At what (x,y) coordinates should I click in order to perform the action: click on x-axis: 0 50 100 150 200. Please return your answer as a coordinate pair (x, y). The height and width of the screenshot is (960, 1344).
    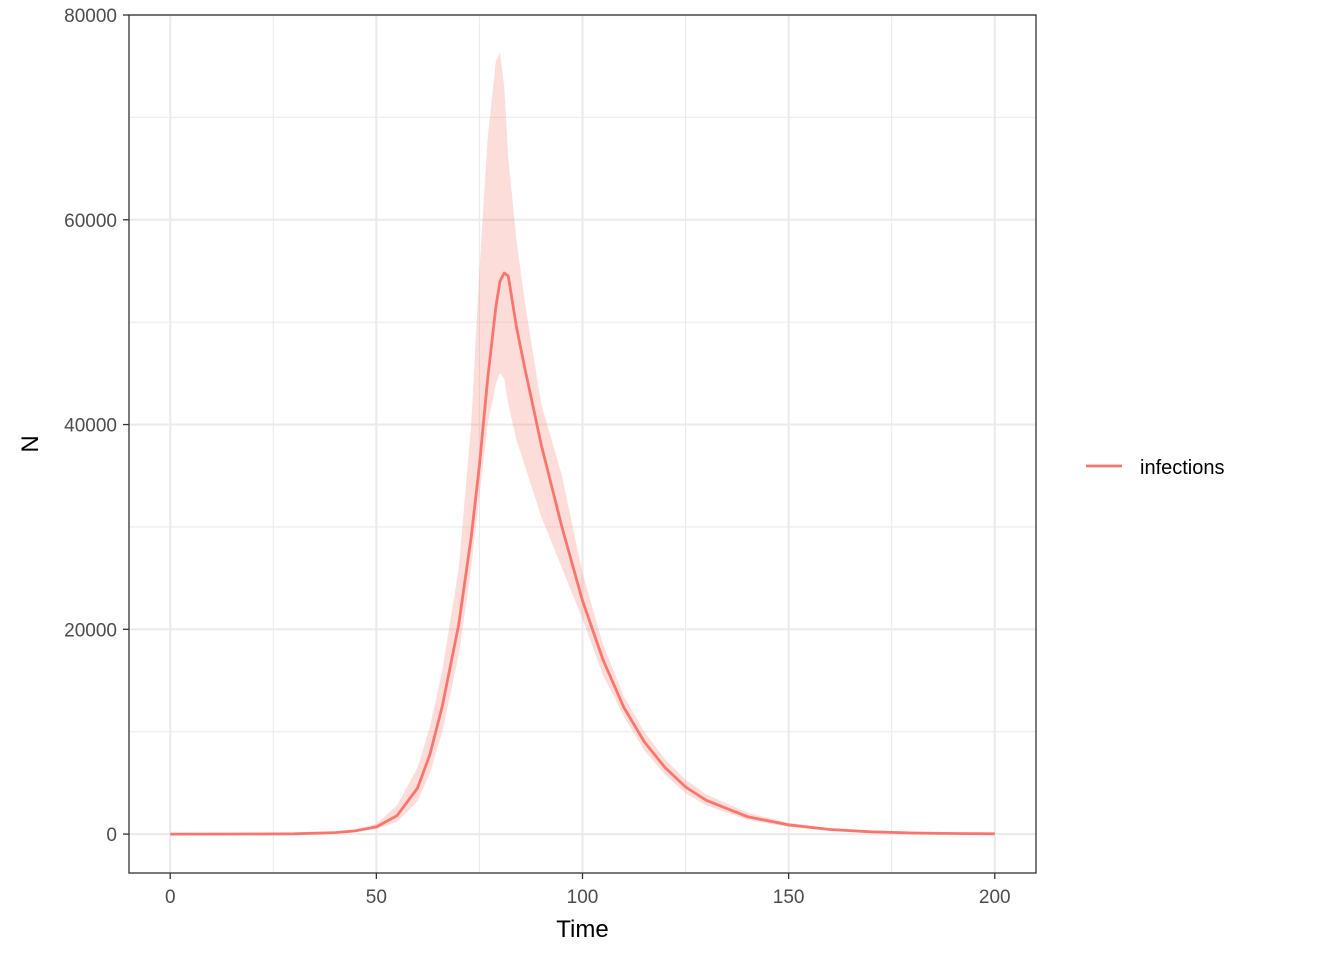
    Looking at the image, I should click on (588, 890).